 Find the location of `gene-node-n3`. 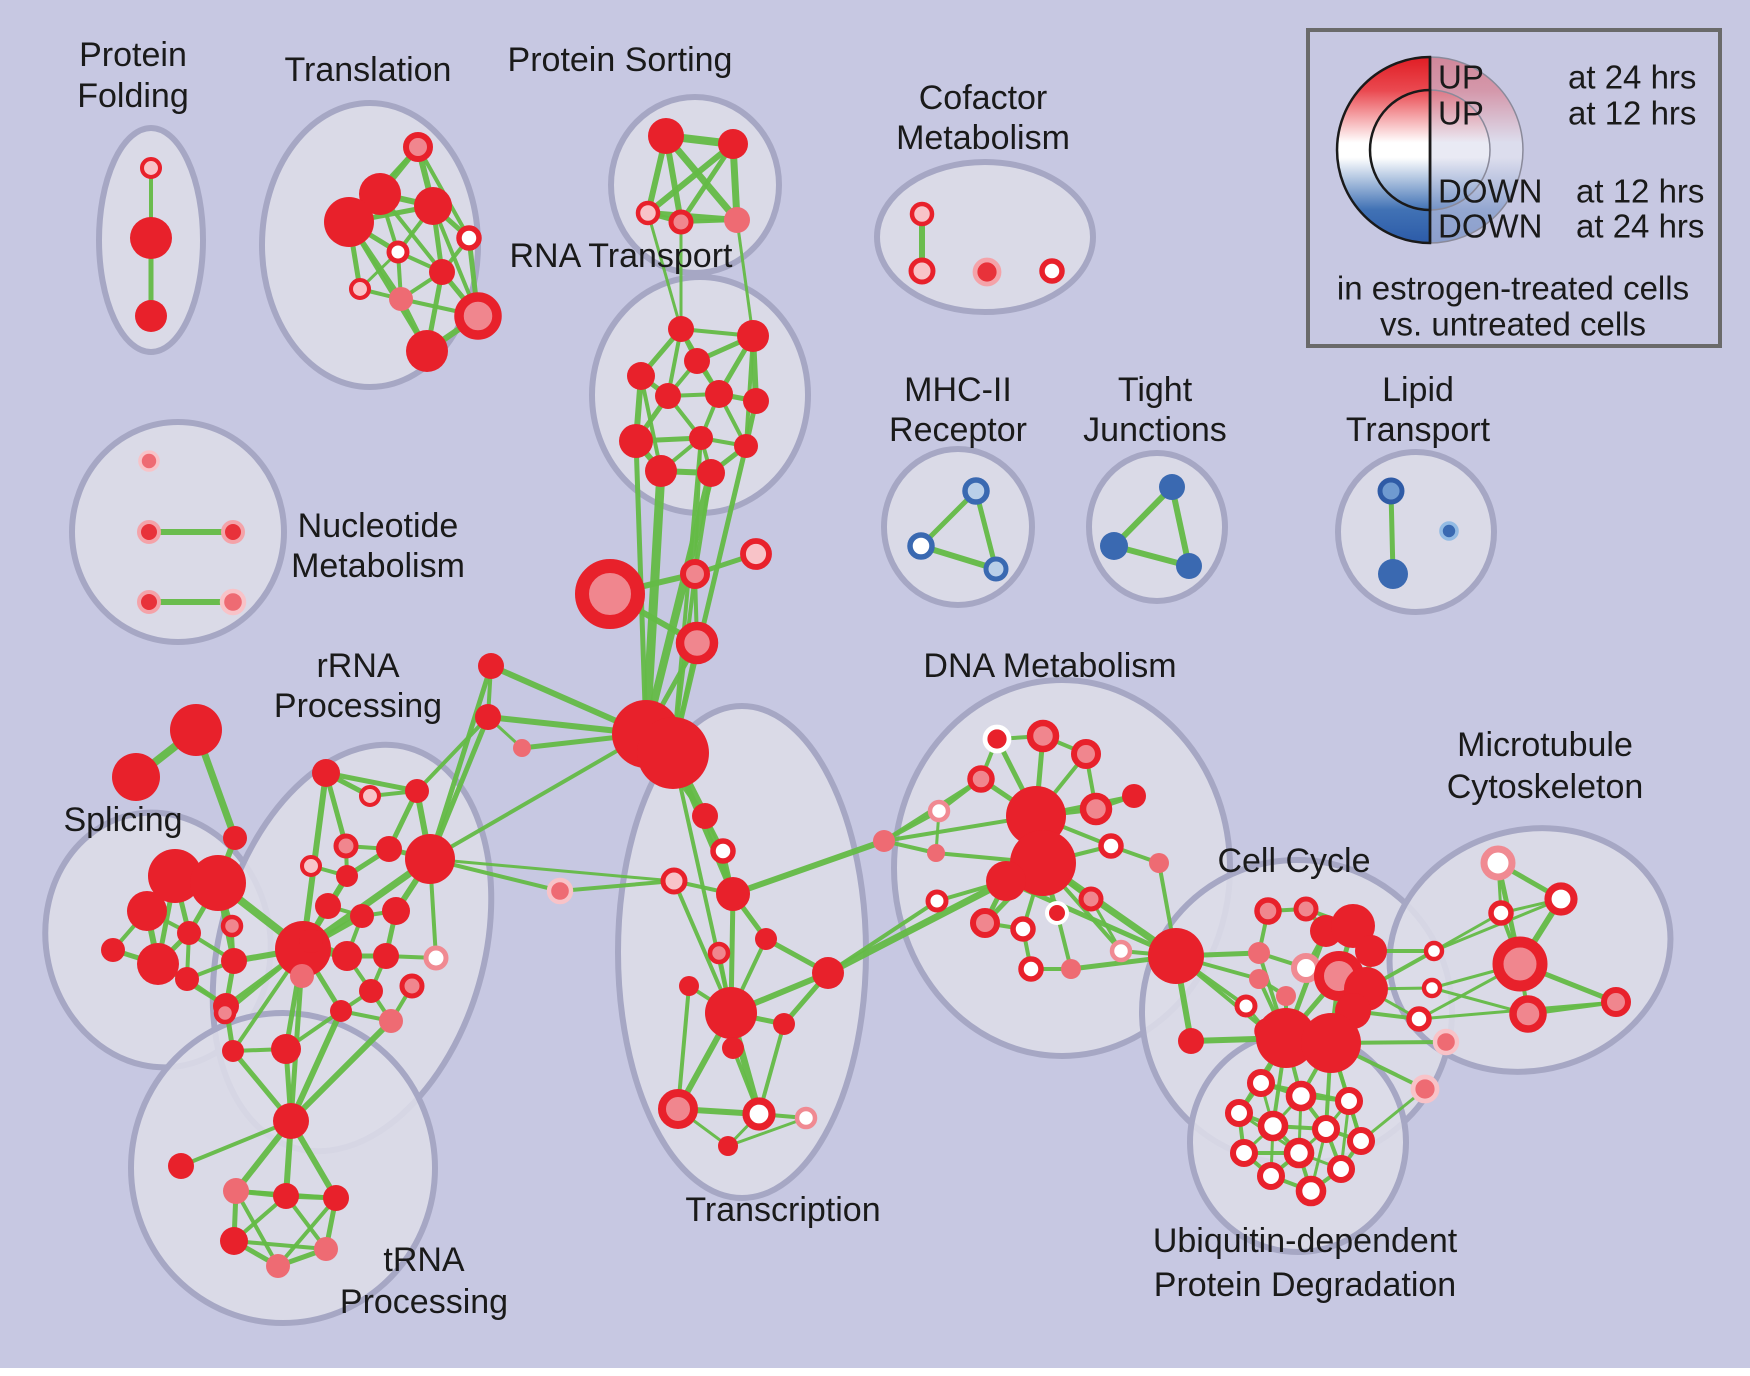

gene-node-n3 is located at coordinates (149, 602).